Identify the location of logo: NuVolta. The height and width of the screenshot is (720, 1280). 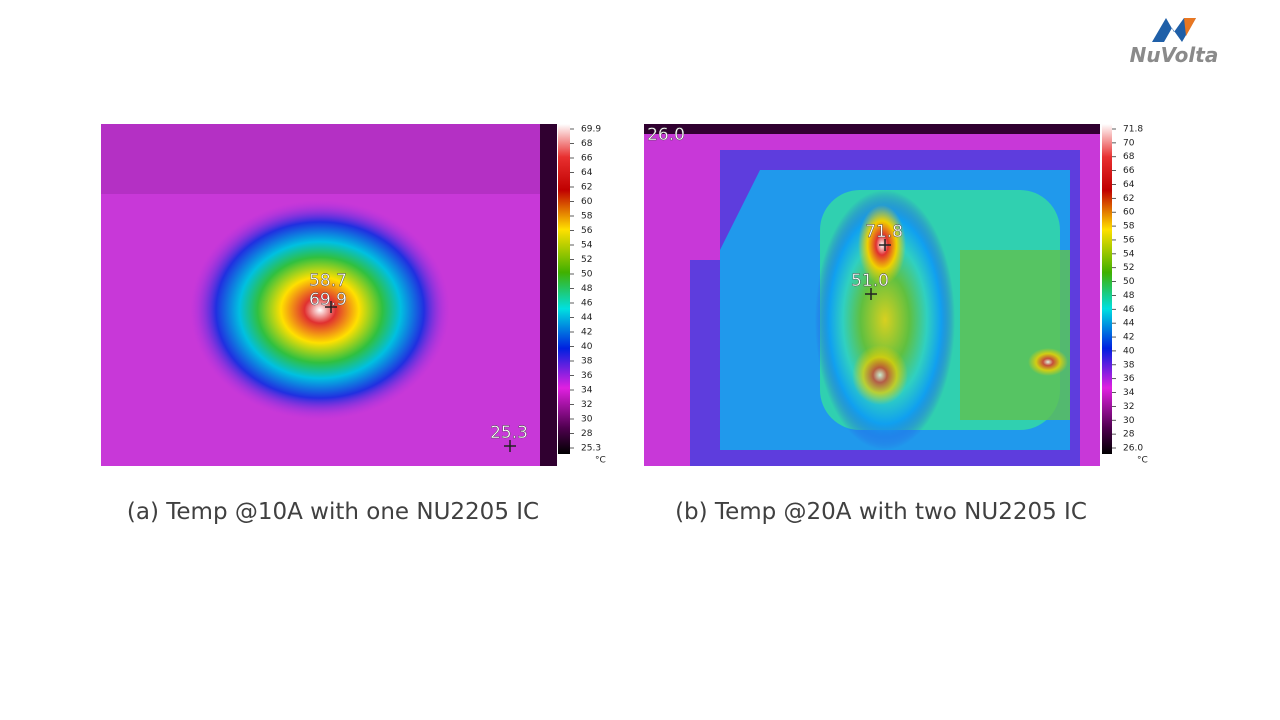
(1174, 42).